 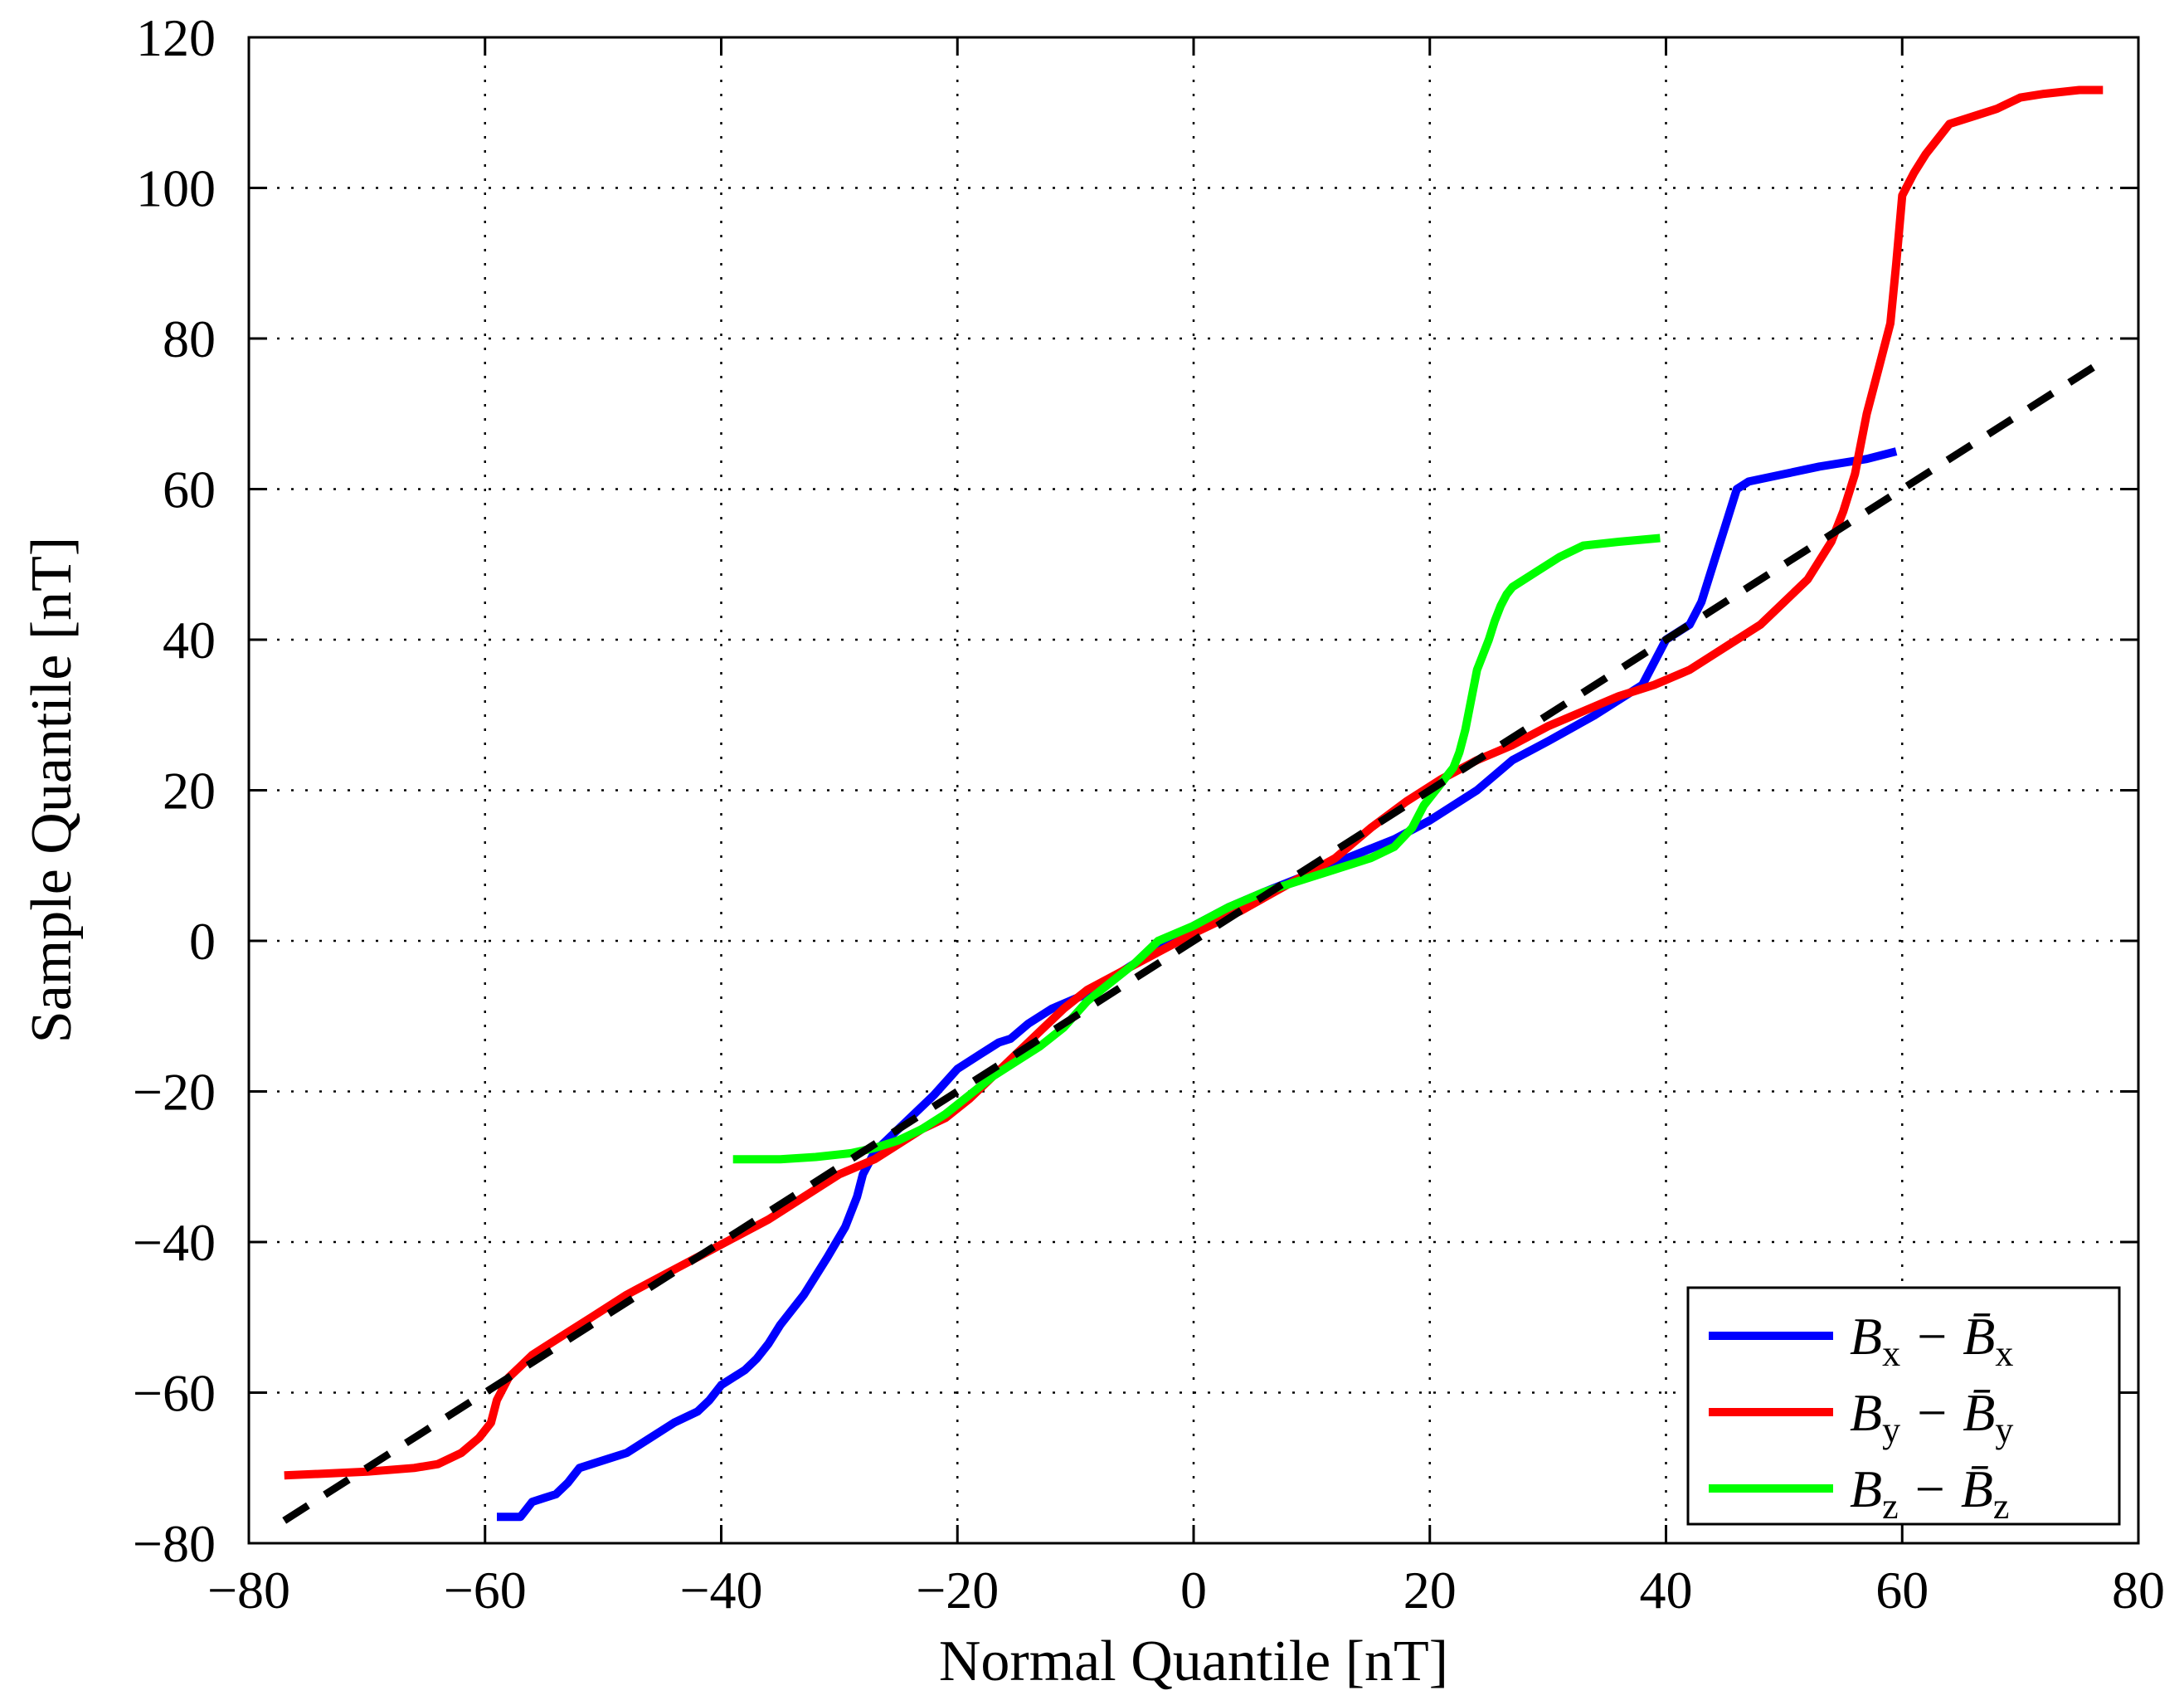 What do you see at coordinates (189, 640) in the screenshot?
I see `y-tick-label: 40` at bounding box center [189, 640].